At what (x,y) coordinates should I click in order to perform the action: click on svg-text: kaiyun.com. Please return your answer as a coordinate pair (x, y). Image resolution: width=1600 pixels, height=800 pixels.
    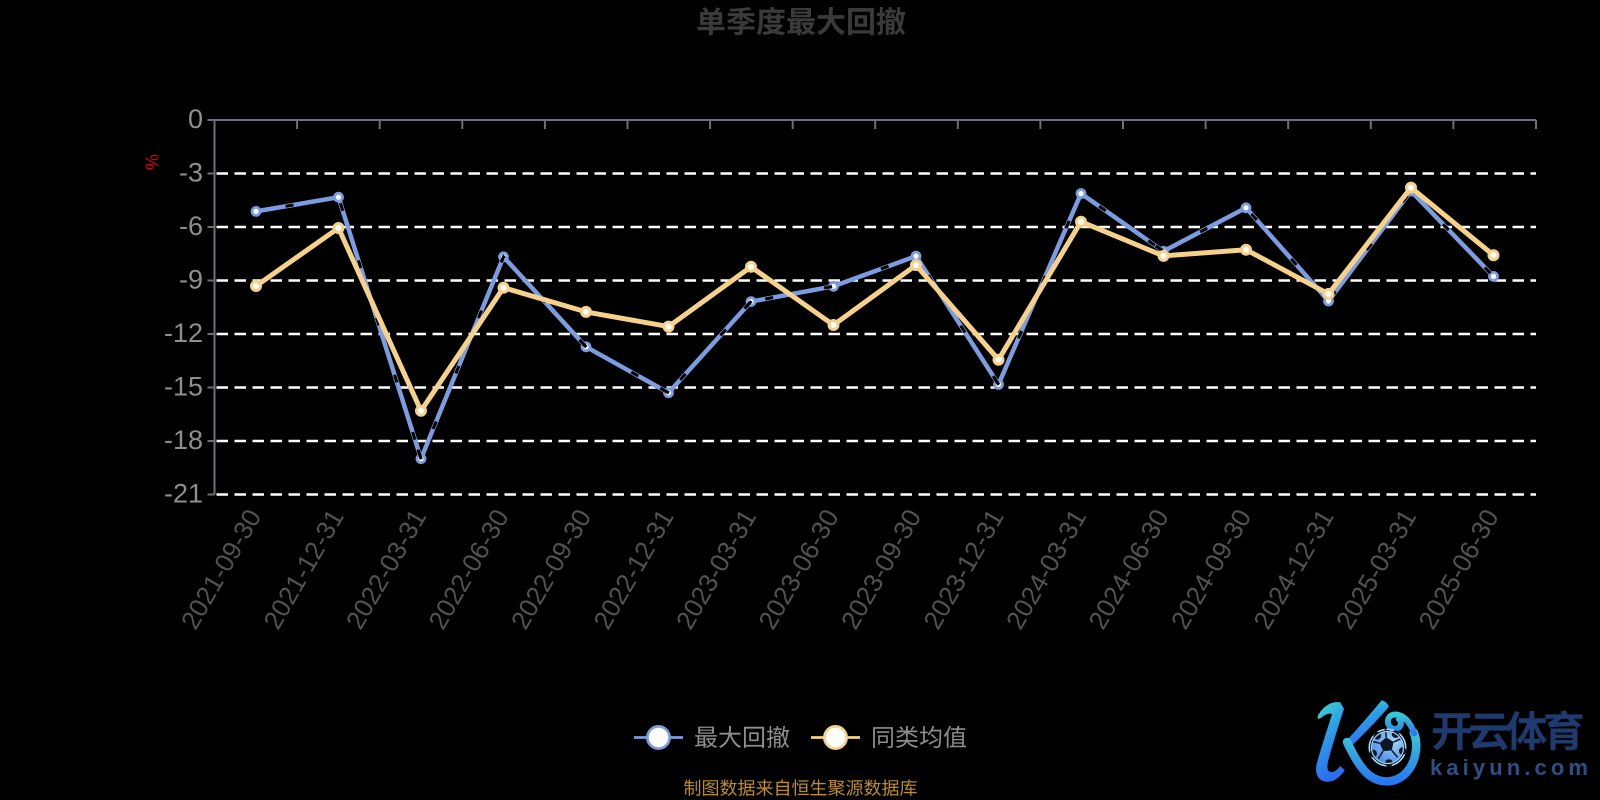
    Looking at the image, I should click on (1511, 767).